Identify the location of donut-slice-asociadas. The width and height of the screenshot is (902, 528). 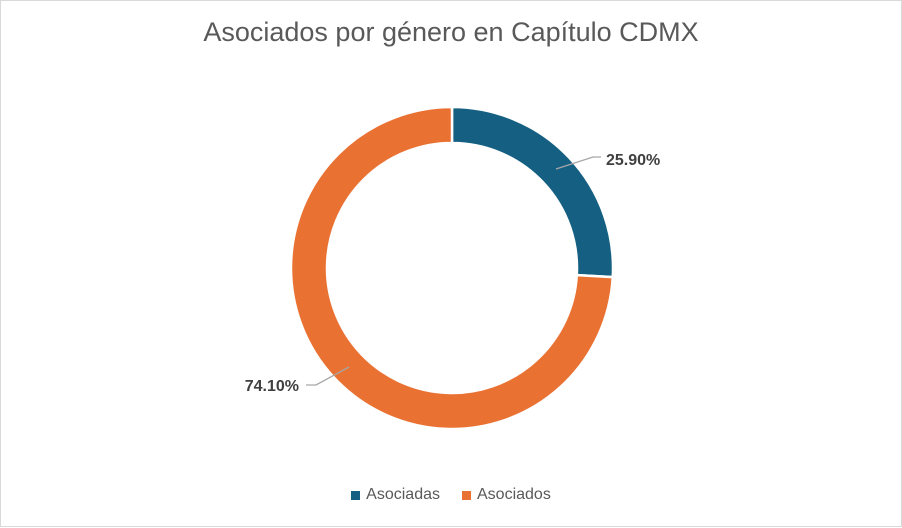
(532, 192).